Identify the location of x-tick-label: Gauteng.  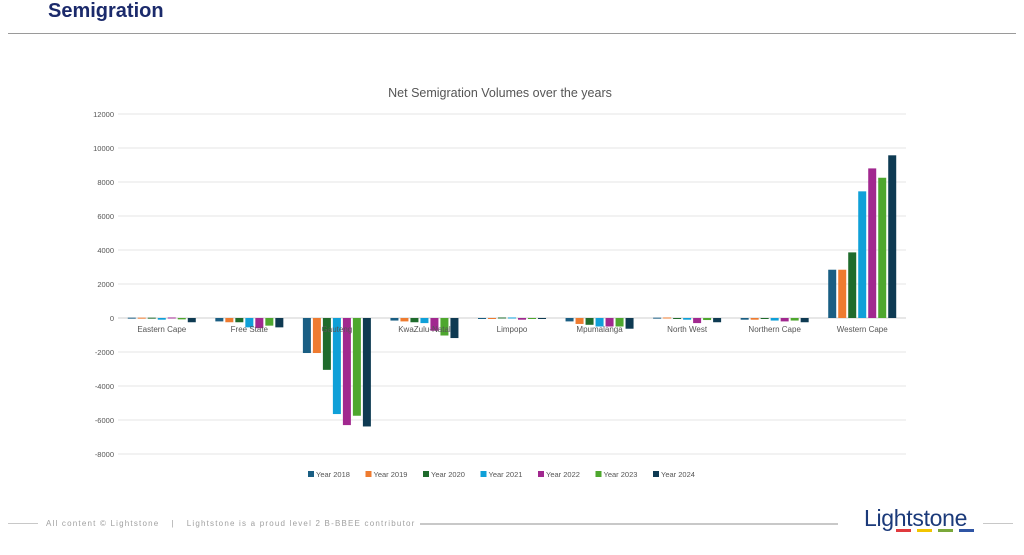
(337, 329).